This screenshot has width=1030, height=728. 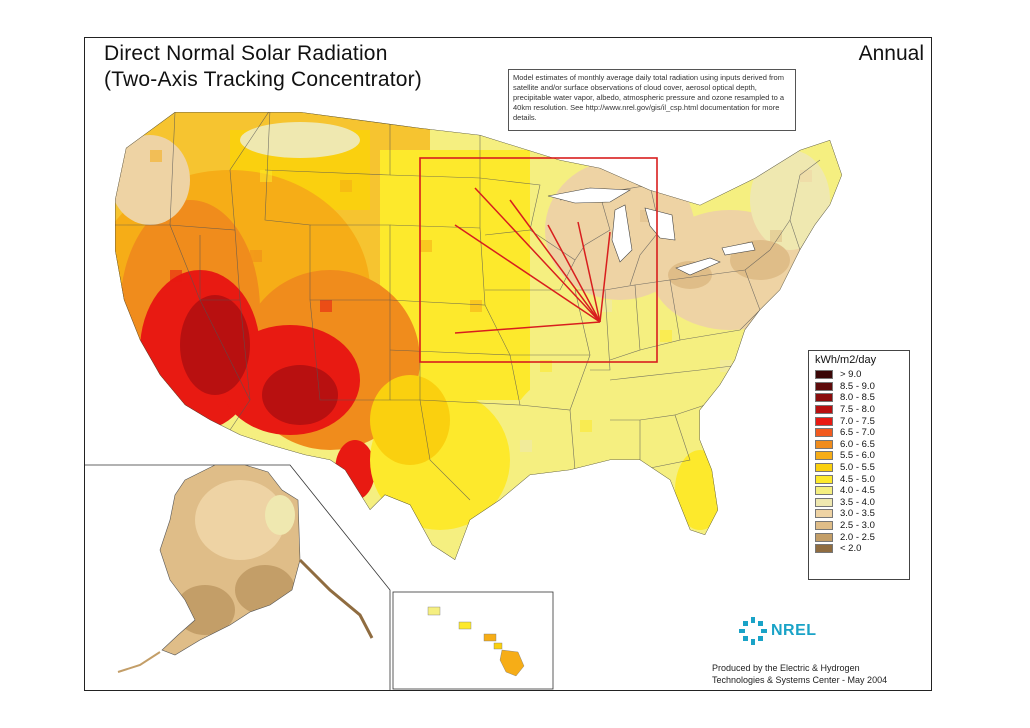 I want to click on legend-label: 7.0 - 7.5, so click(x=857, y=421).